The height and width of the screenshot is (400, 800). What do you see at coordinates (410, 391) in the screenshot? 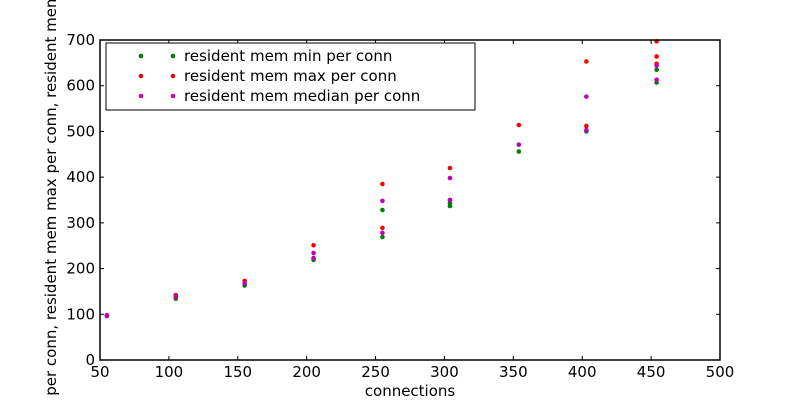
I see `x-axis-label: connections` at bounding box center [410, 391].